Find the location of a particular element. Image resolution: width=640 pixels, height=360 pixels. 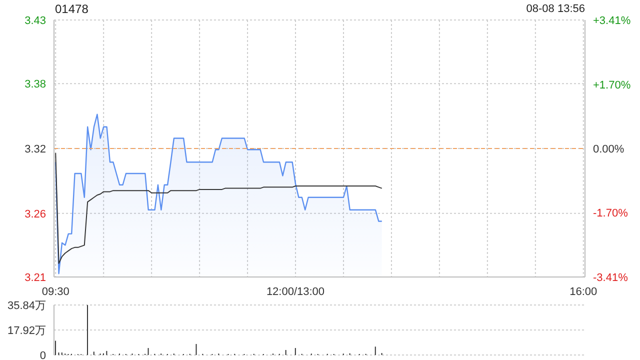

y-tick-label: 35.84万 is located at coordinates (26, 306).